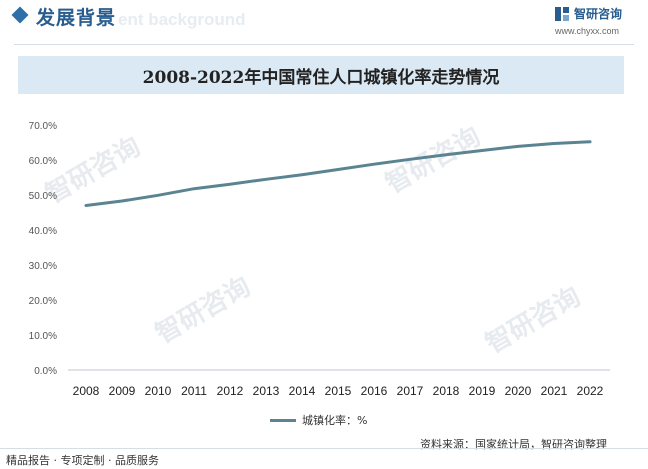 Image resolution: width=648 pixels, height=469 pixels. What do you see at coordinates (43, 161) in the screenshot?
I see `y-tick-label: 60.0%` at bounding box center [43, 161].